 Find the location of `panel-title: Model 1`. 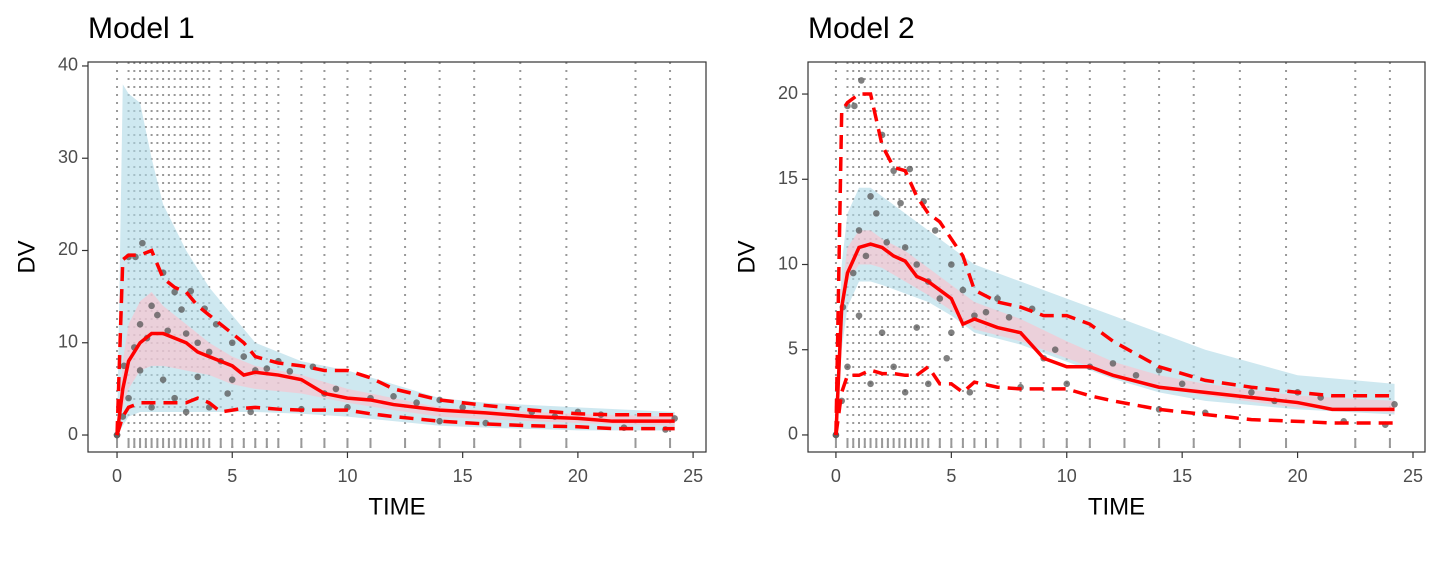

panel-title: Model 1 is located at coordinates (141, 28).